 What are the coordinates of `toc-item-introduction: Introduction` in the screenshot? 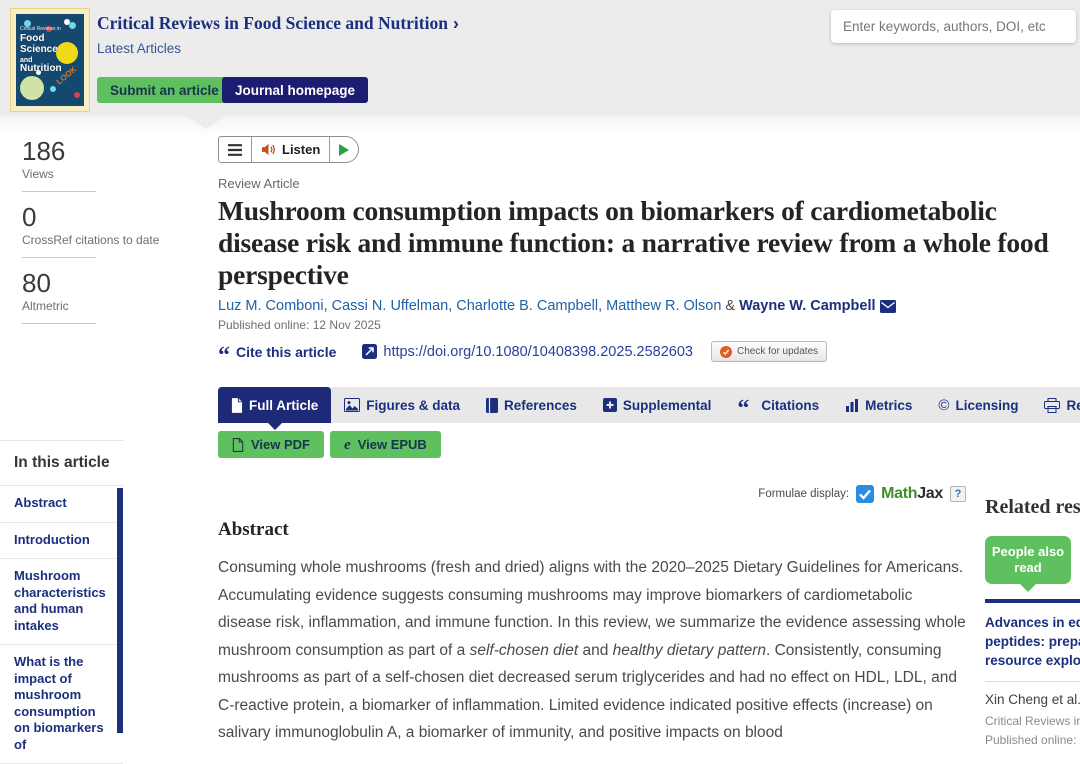 It's located at (61, 541).